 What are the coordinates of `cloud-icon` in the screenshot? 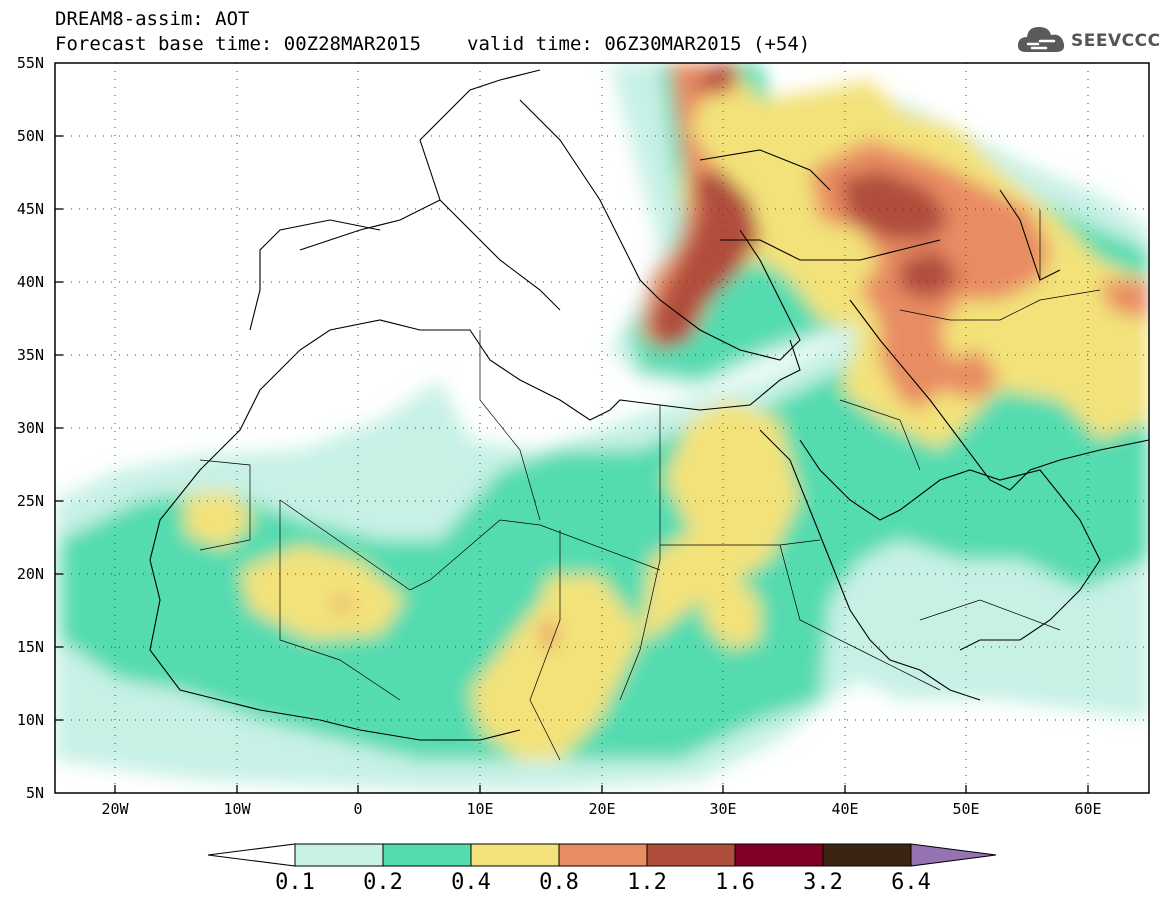 It's located at (1041, 39).